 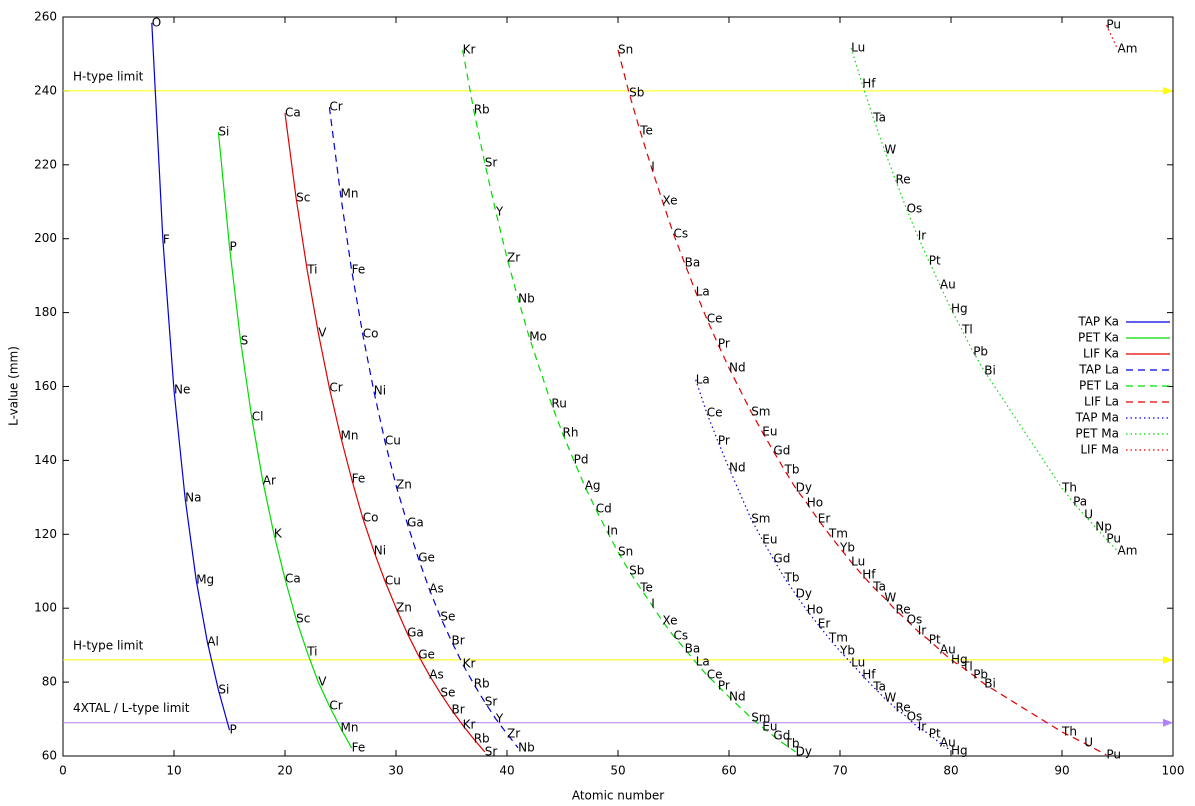 What do you see at coordinates (284, 771) in the screenshot?
I see `x-tick-label: 20` at bounding box center [284, 771].